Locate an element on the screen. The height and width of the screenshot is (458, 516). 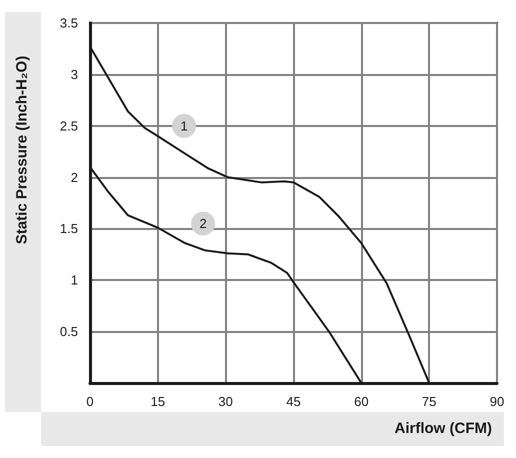
x-tick-label: 0 is located at coordinates (90, 401).